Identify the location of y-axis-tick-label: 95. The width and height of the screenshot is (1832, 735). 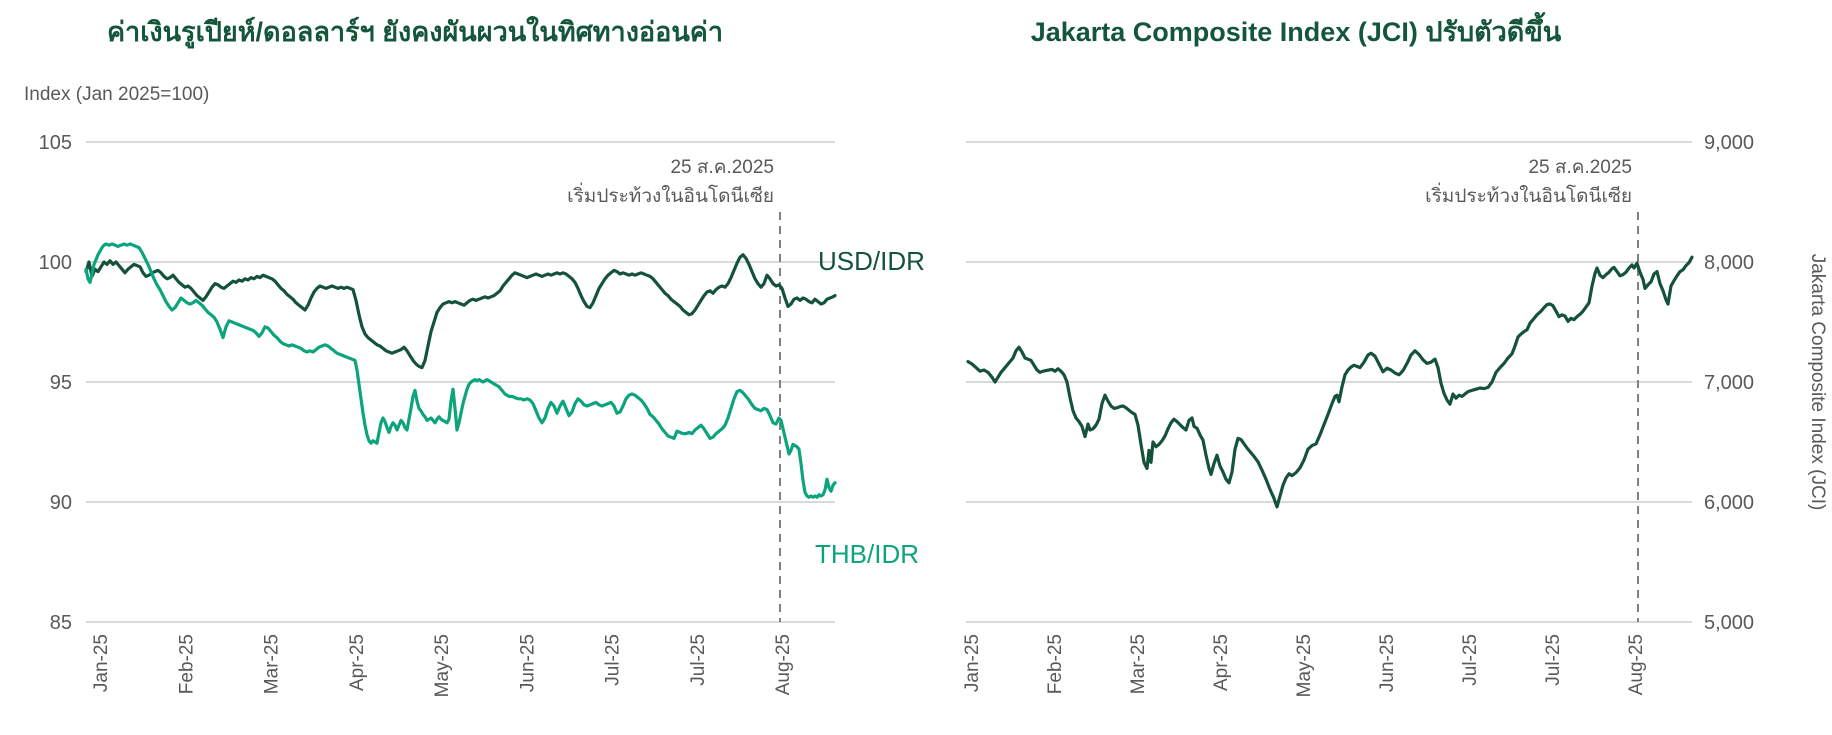
(61, 383).